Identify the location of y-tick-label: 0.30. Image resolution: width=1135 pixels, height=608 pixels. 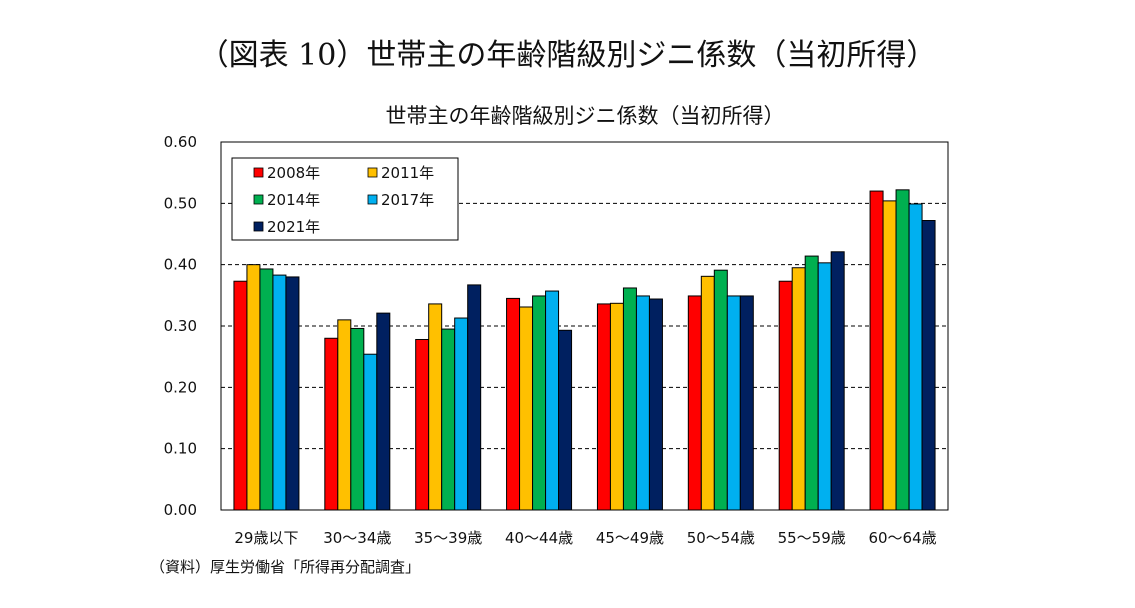
(180, 326).